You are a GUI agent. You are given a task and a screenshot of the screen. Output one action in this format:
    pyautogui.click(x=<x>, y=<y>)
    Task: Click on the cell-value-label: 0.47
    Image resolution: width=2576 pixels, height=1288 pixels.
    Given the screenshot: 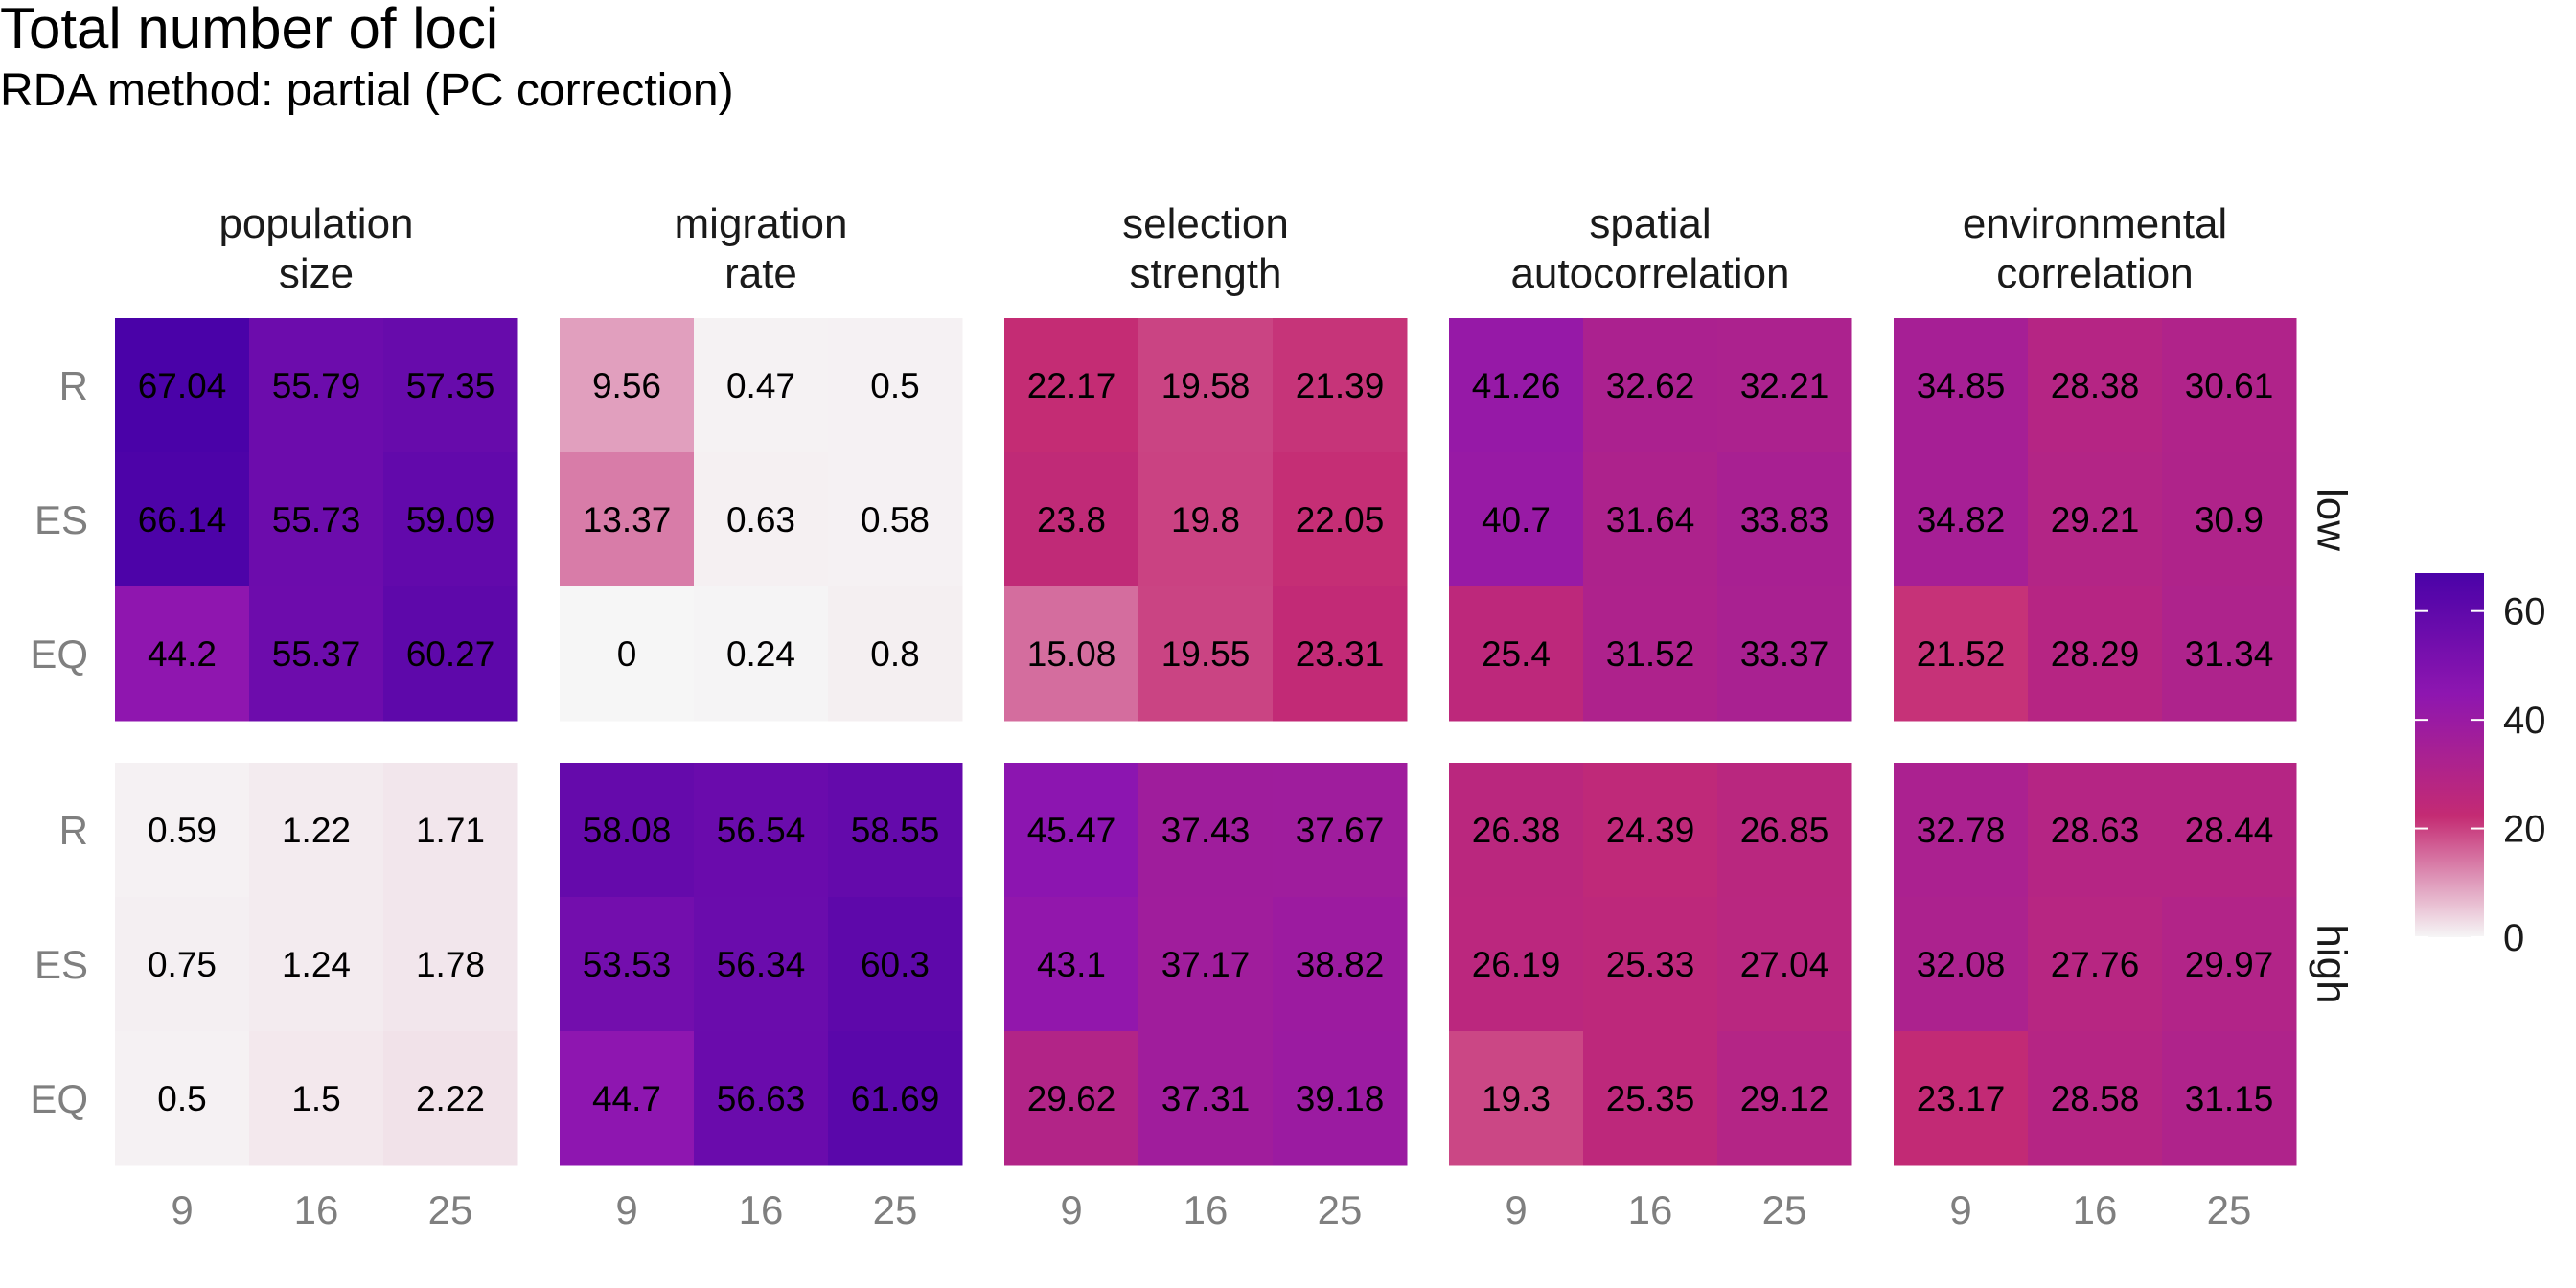 What is the action you would take?
    pyautogui.click(x=760, y=385)
    